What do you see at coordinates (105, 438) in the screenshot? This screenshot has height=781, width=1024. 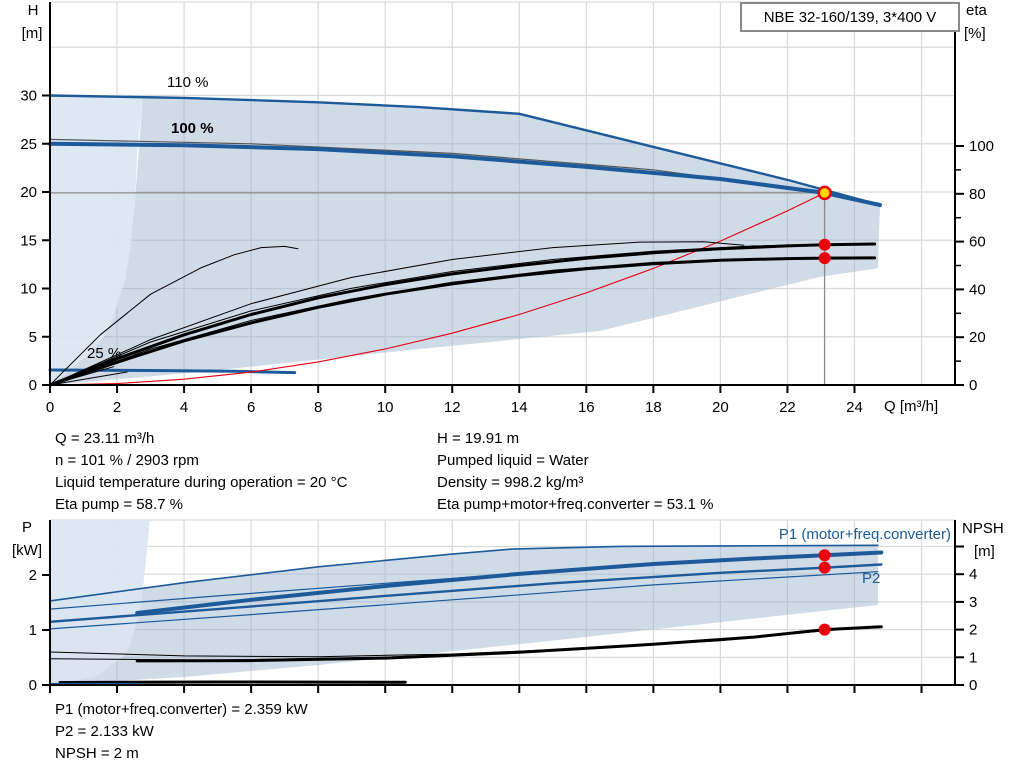 I see `info-q: Q = 23.11 m³/h` at bounding box center [105, 438].